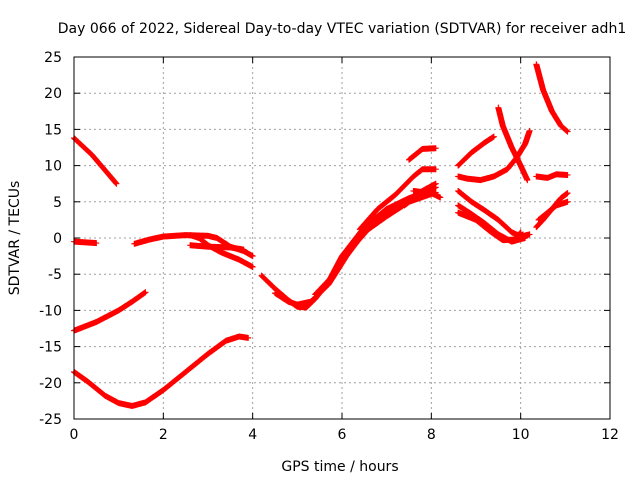  Describe the element at coordinates (53, 58) in the screenshot. I see `y-tick-label: 25` at that location.